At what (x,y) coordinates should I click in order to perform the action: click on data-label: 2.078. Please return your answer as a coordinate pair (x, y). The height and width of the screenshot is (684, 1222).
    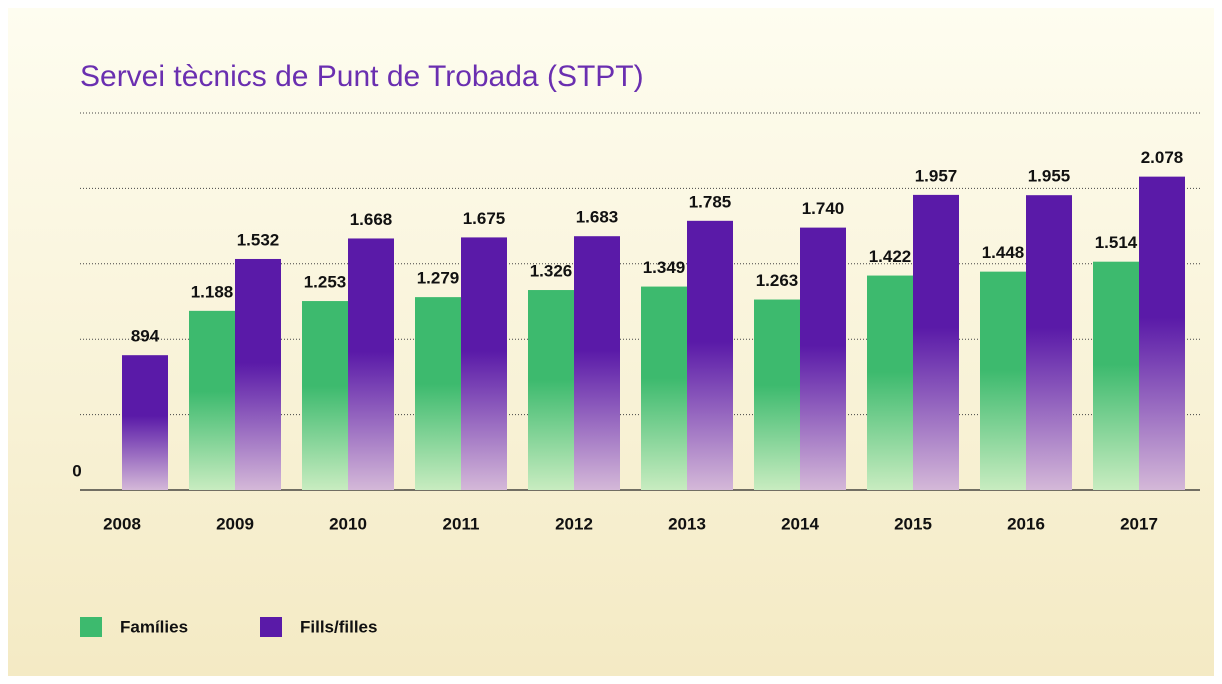
    Looking at the image, I should click on (1162, 157).